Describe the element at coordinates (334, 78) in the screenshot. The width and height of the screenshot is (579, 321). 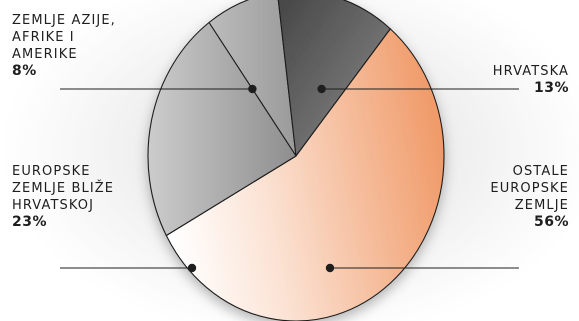
I see `slice-hrvatska` at that location.